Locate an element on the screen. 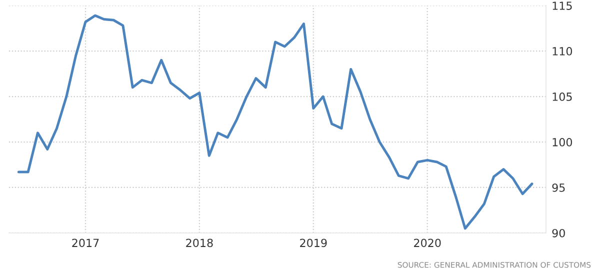  y-tick-label: 105 is located at coordinates (562, 96).